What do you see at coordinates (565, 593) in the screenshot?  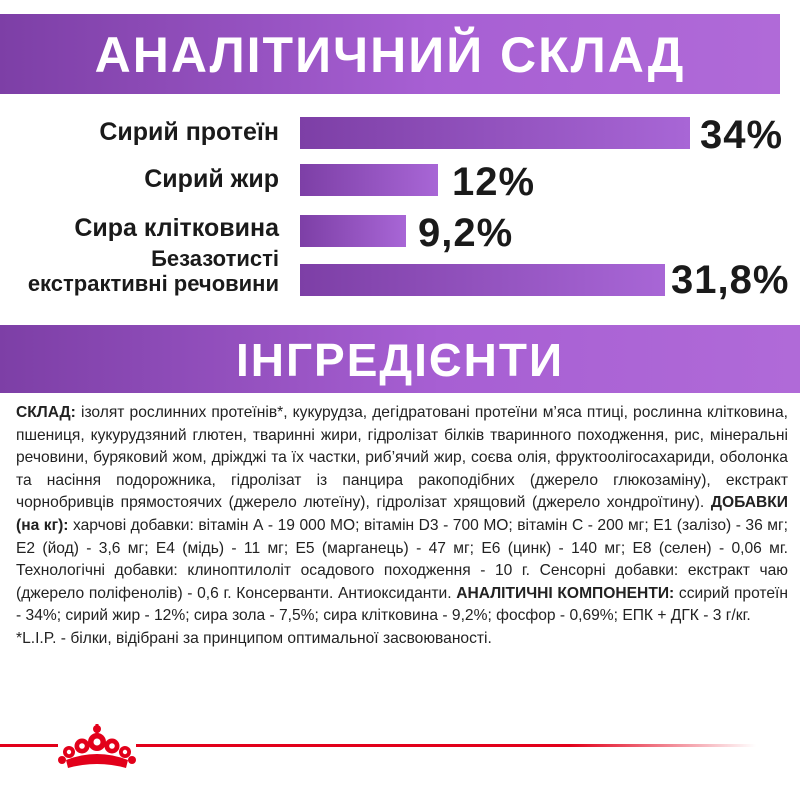 I see `analytic-components-label: АНАЛІТИЧНІ КОМПОНЕНТИ:` at bounding box center [565, 593].